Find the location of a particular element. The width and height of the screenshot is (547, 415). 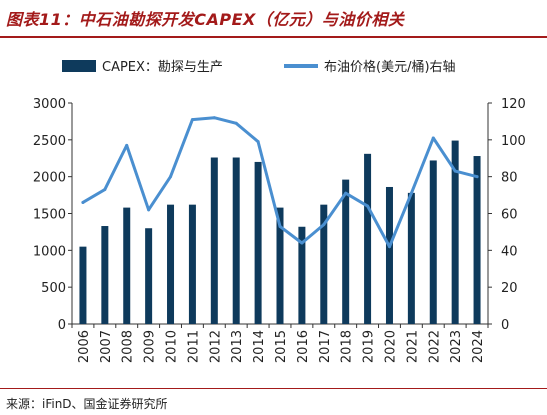

left-tick-label: 1000 is located at coordinates (49, 251).